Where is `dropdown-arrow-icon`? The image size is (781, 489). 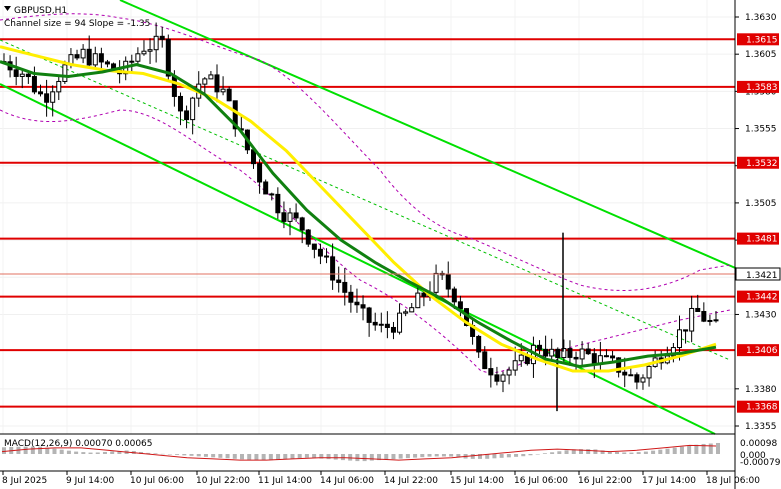
dropdown-arrow-icon is located at coordinates (7, 8).